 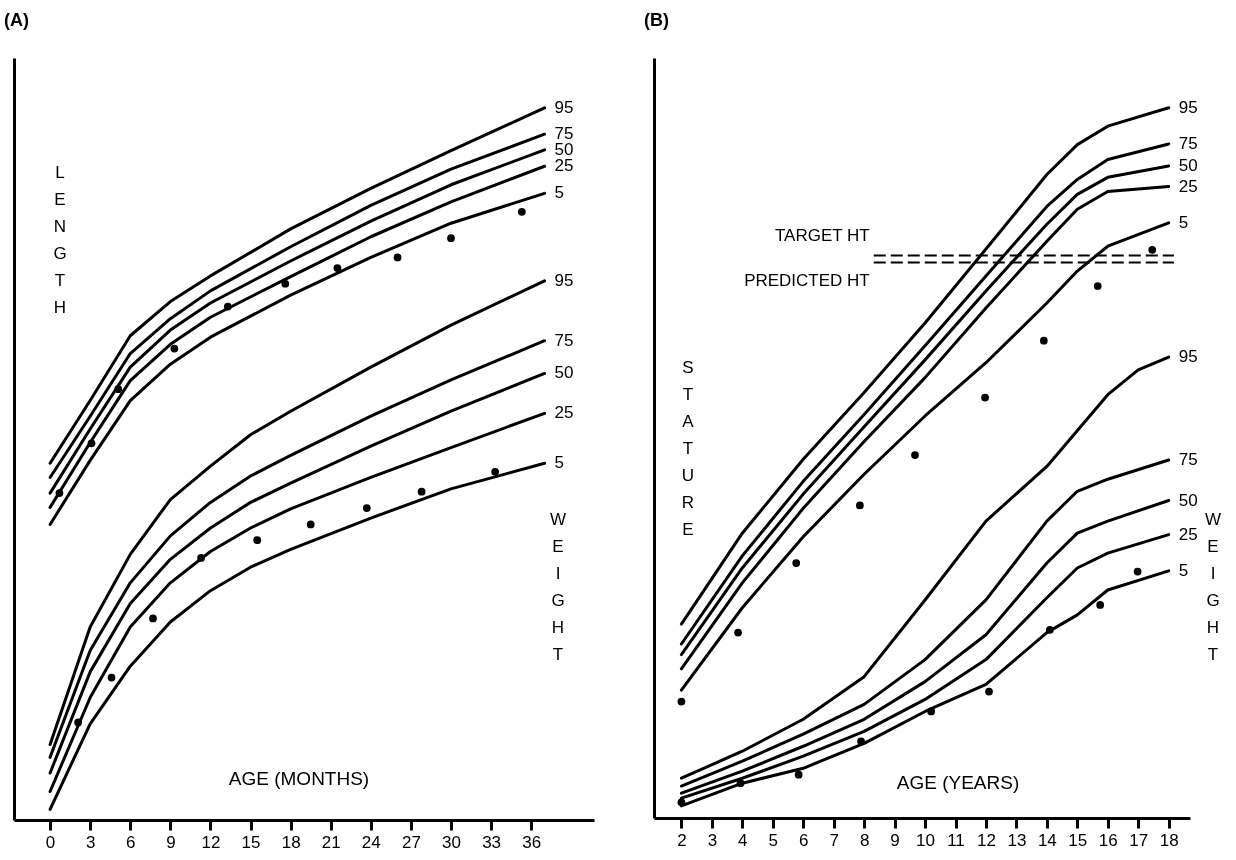 I want to click on annotation: WEIGHT, so click(x=558, y=587).